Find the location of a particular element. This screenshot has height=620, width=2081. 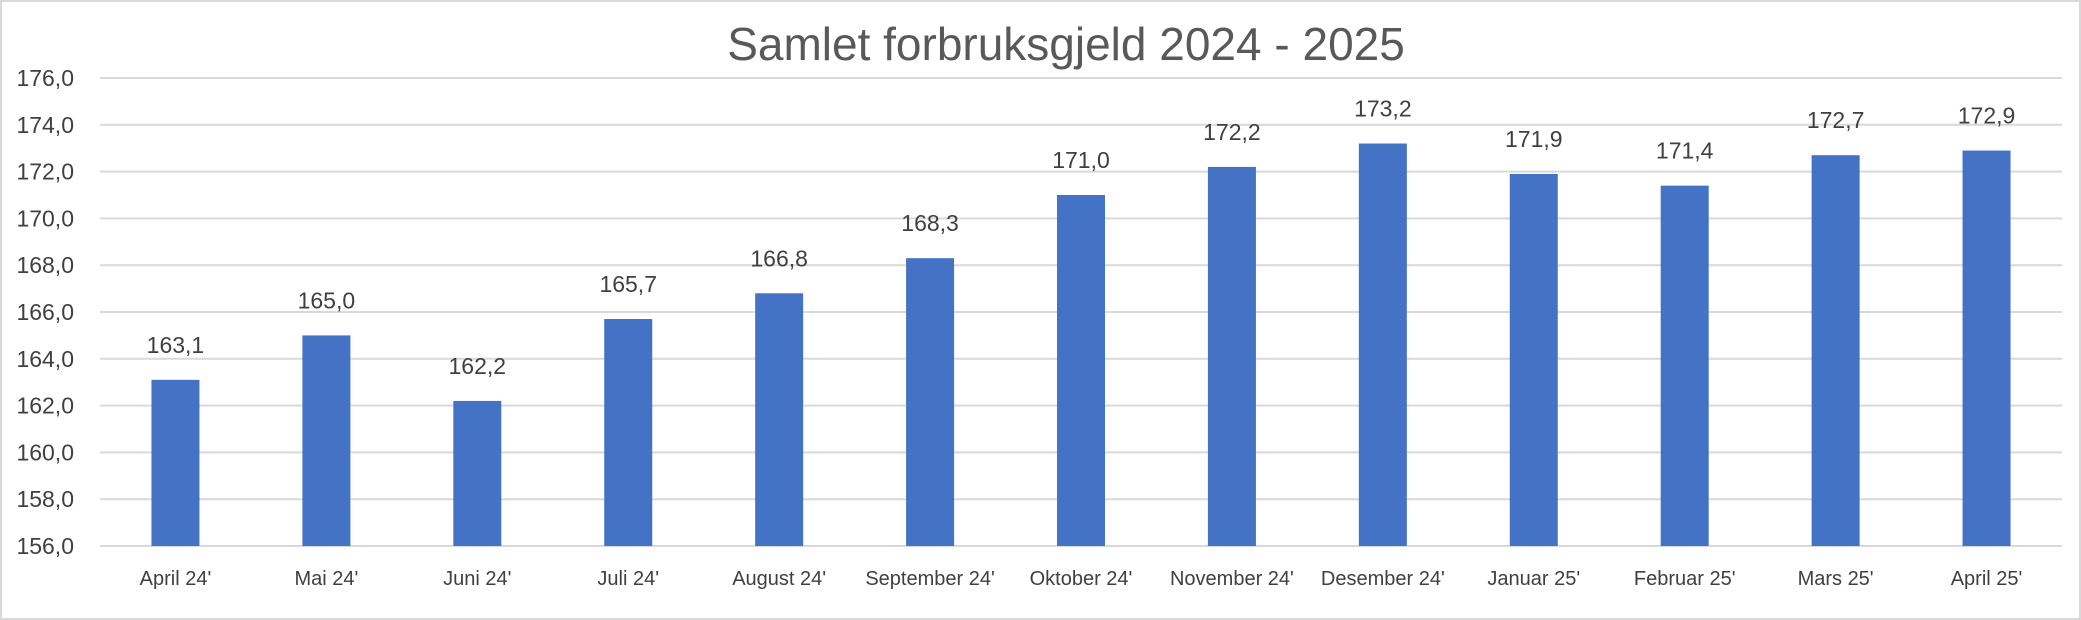

y-tick-label: 164,0 is located at coordinates (45, 359).